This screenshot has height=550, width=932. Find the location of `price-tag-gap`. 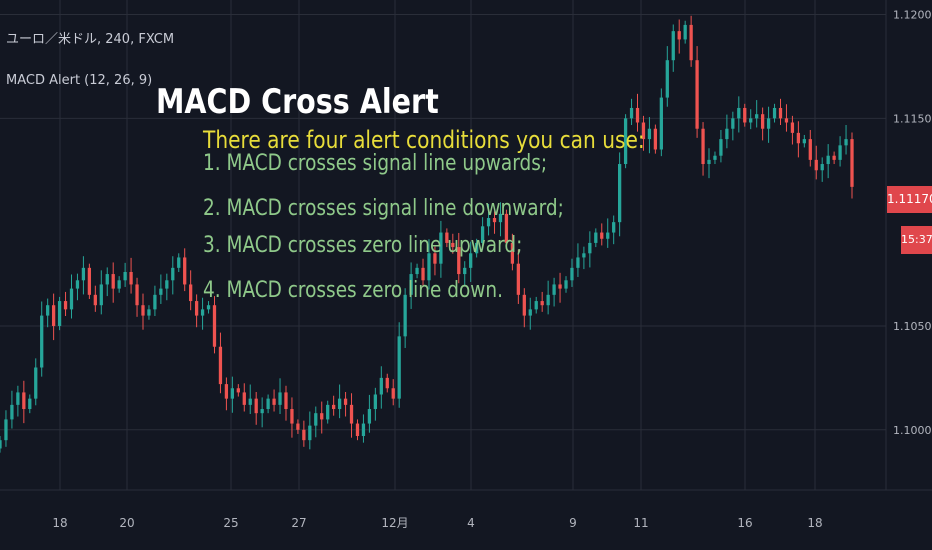

price-tag-gap is located at coordinates (894, 240).